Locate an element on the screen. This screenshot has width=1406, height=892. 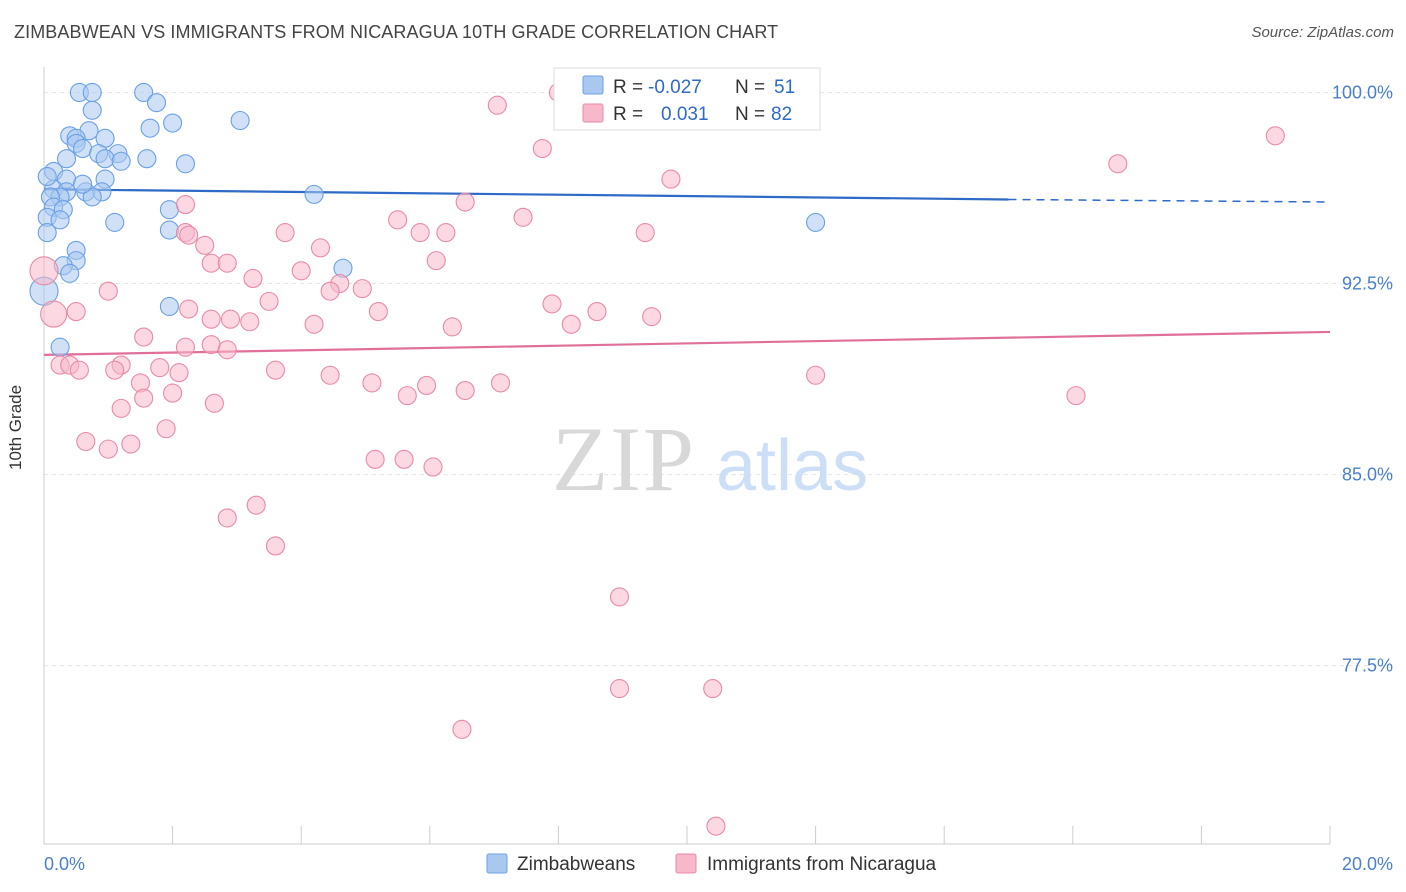
x-tick-label-1: 20.0% is located at coordinates (1367, 864).